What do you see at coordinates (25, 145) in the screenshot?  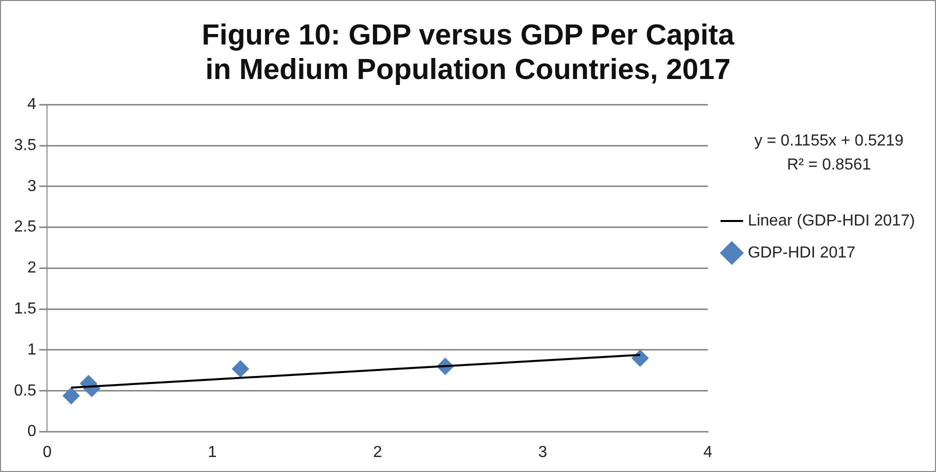 I see `y-tick-label: 3.5` at bounding box center [25, 145].